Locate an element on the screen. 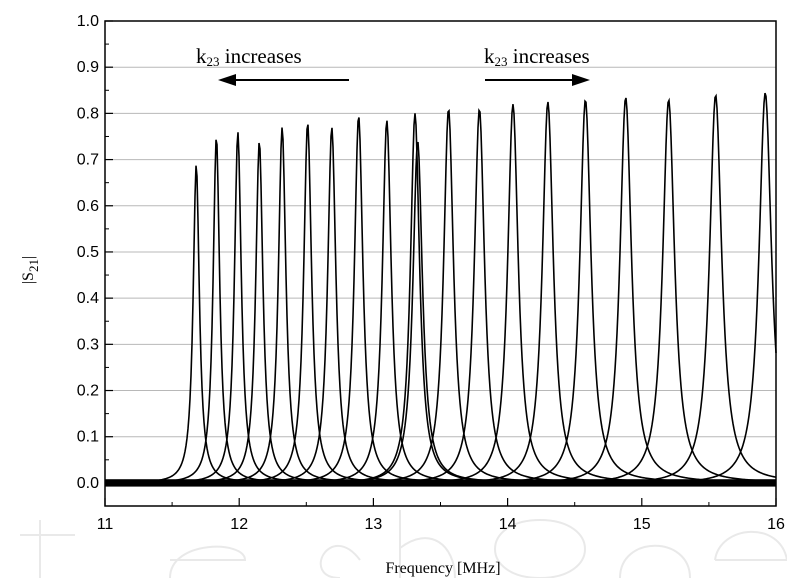 This screenshot has width=787, height=578. annotation-right: k23 increases is located at coordinates (537, 65).